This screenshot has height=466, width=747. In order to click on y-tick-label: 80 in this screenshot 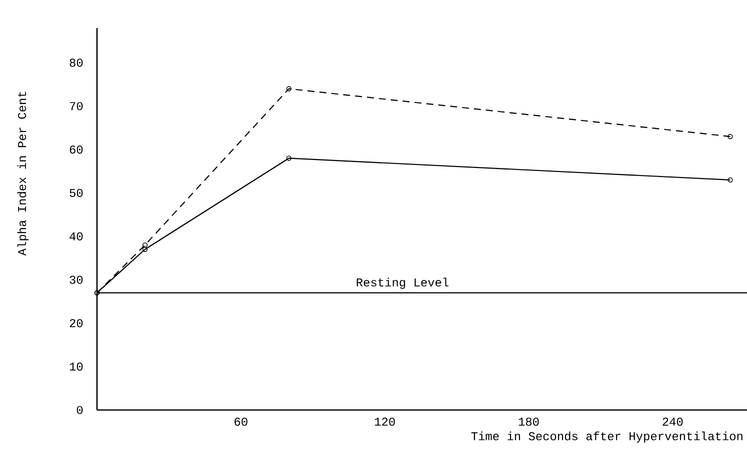, I will do `click(76, 62)`.